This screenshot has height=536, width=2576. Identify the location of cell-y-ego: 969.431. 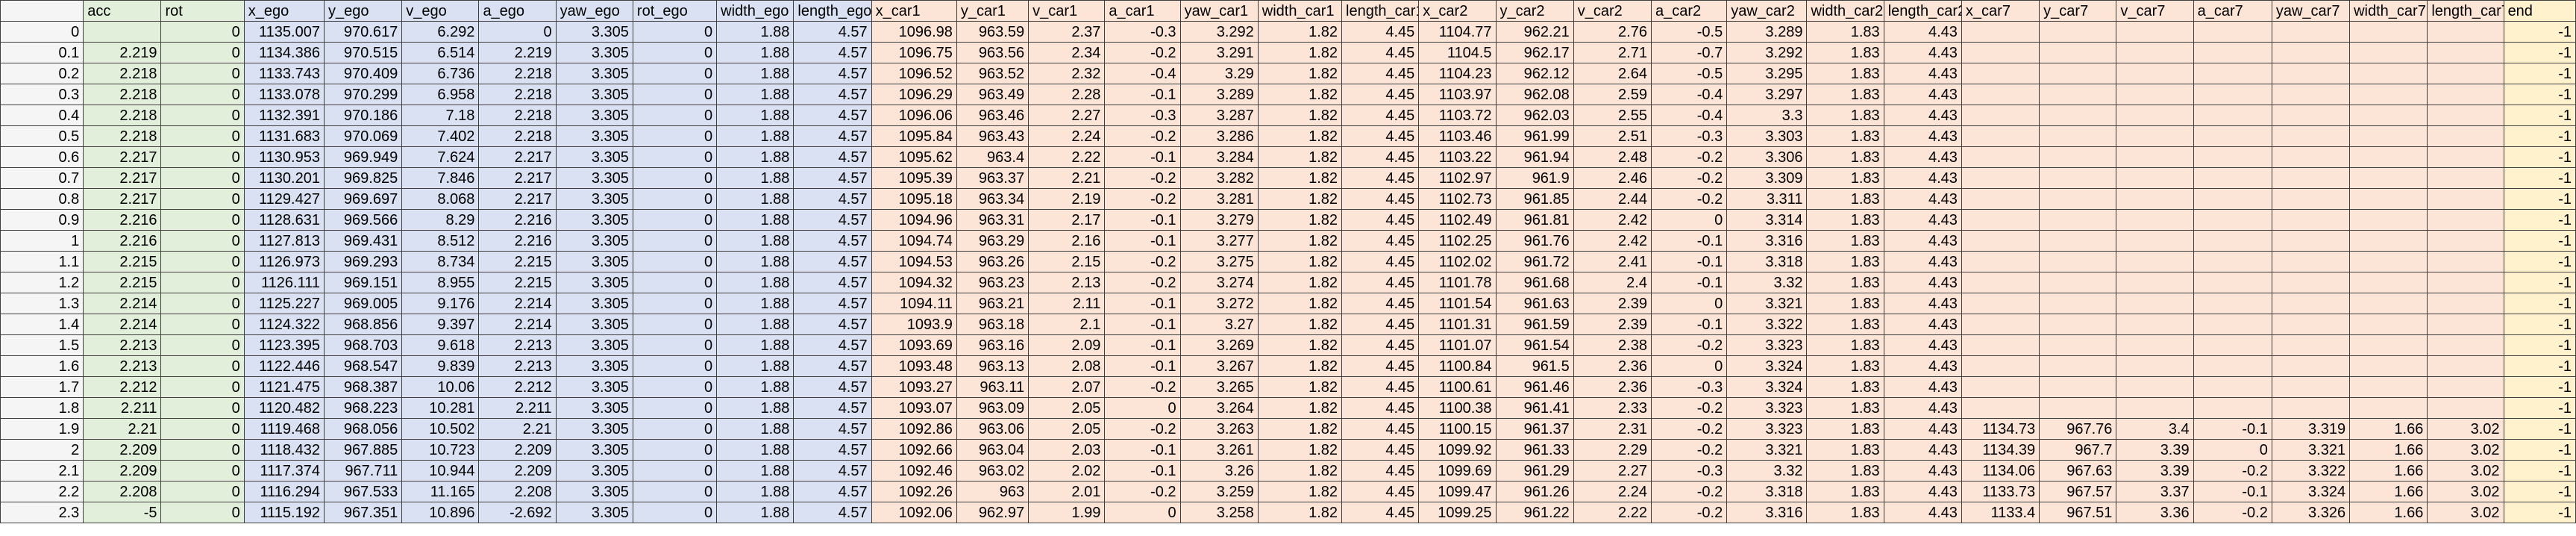
(363, 241).